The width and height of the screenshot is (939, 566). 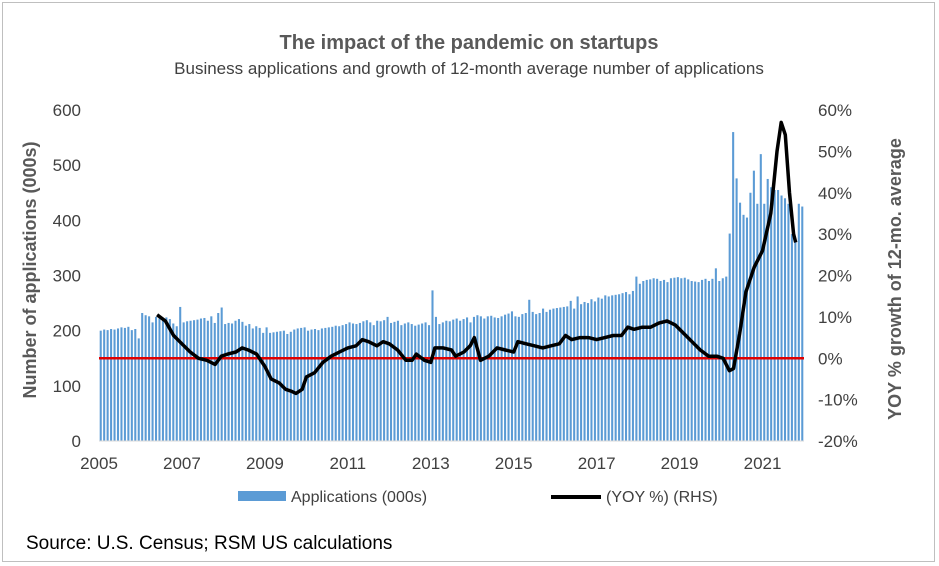 What do you see at coordinates (763, 463) in the screenshot?
I see `x-tick-label: 2021` at bounding box center [763, 463].